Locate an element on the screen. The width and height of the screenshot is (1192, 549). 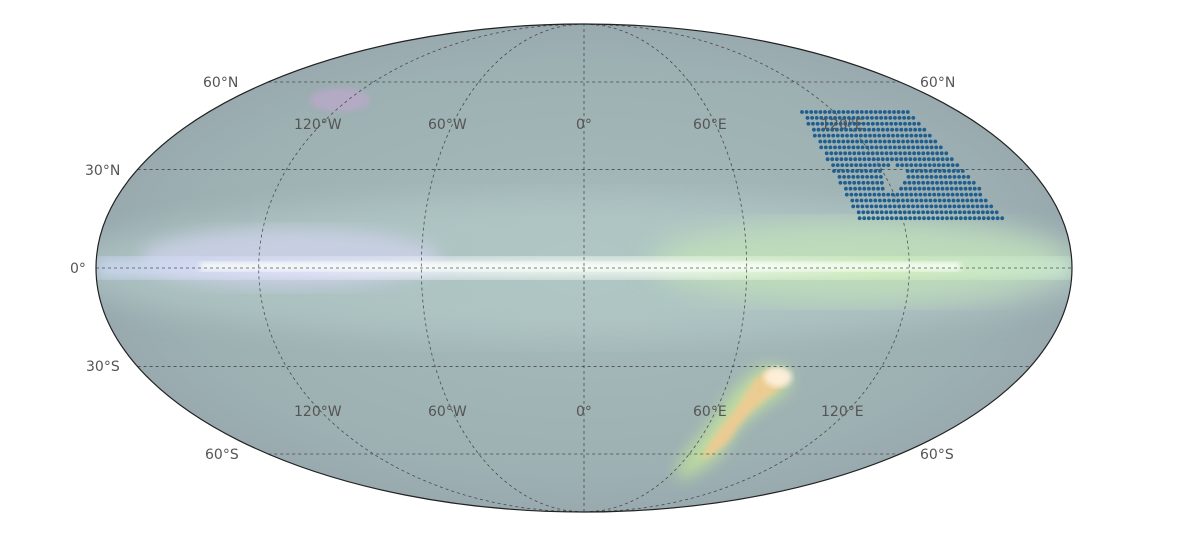
lon-label-120w-lower: 120°W is located at coordinates (318, 412).